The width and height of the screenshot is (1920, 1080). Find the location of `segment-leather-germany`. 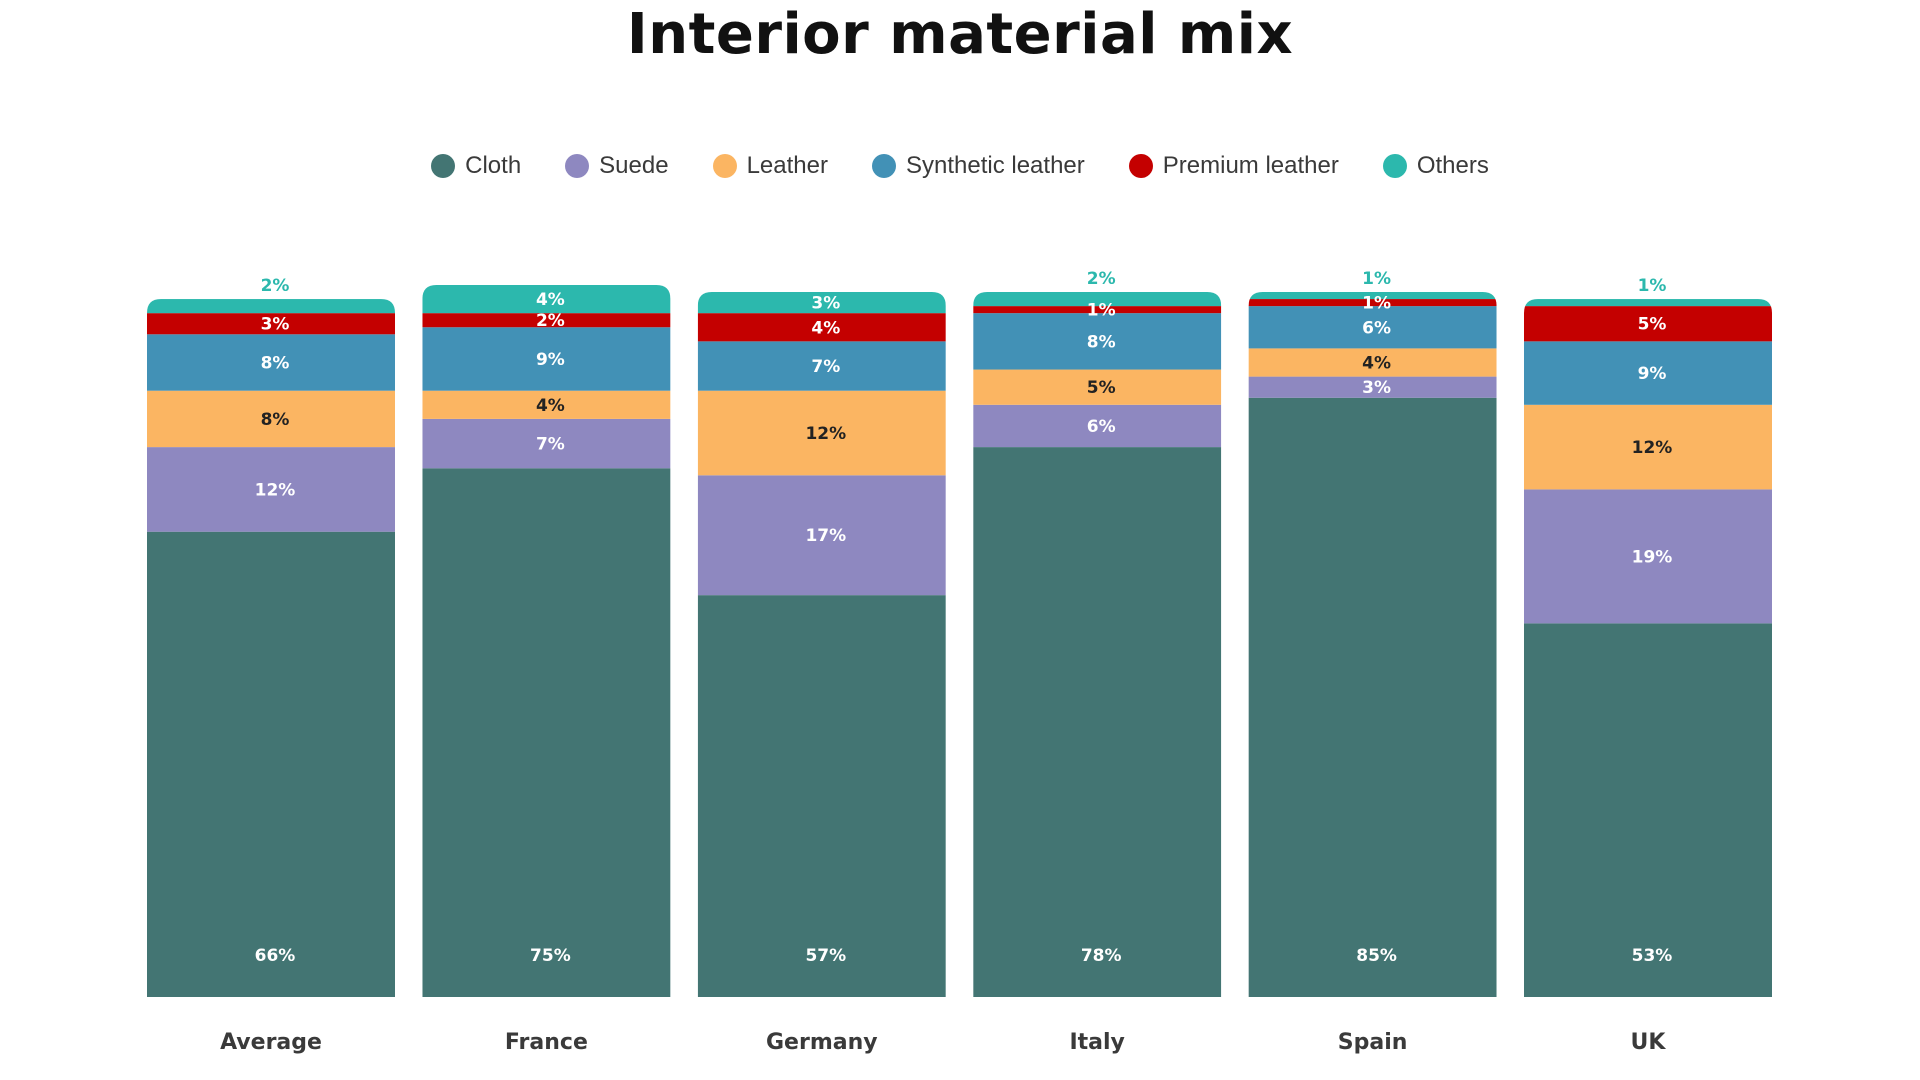

segment-leather-germany is located at coordinates (821, 433).